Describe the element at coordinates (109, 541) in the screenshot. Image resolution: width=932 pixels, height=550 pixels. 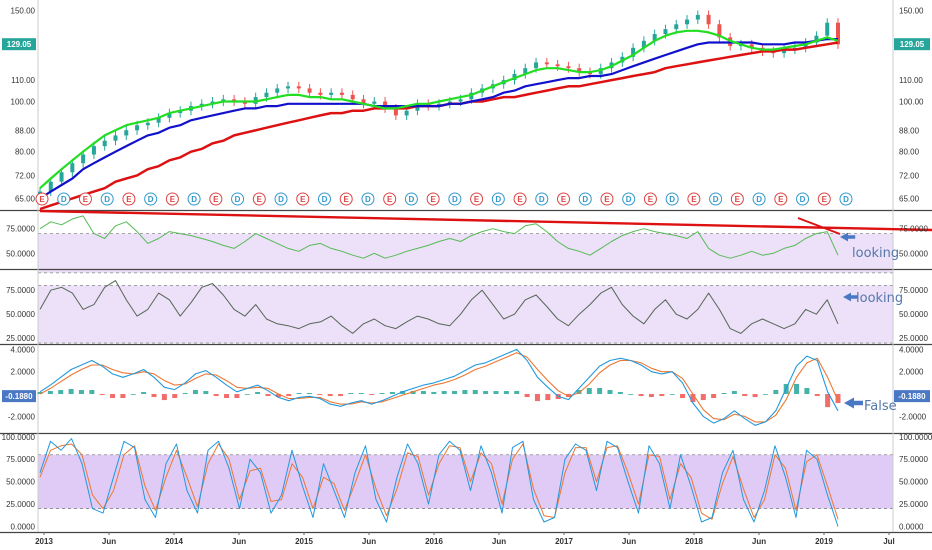
I see `x-tick-1: Jun` at that location.